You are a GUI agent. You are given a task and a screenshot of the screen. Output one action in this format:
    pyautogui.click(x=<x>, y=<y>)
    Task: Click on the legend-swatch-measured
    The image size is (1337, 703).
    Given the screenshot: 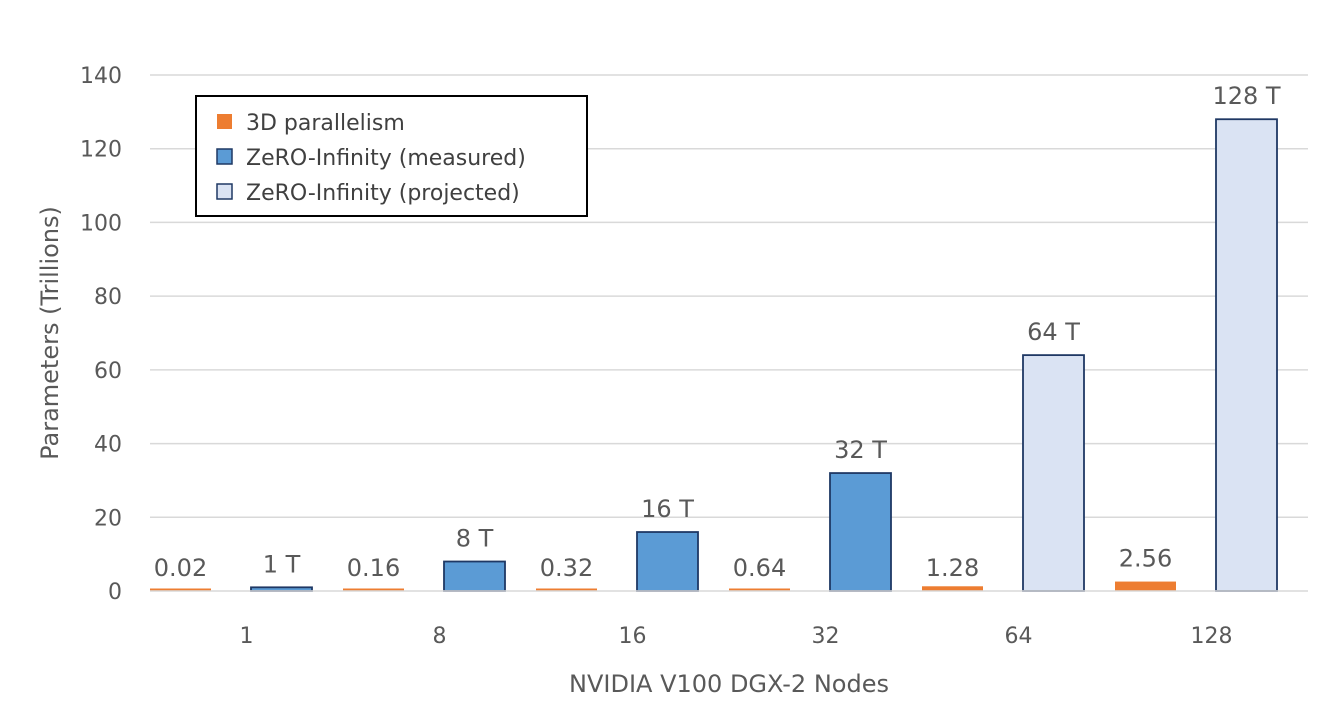 What is the action you would take?
    pyautogui.click(x=224, y=156)
    